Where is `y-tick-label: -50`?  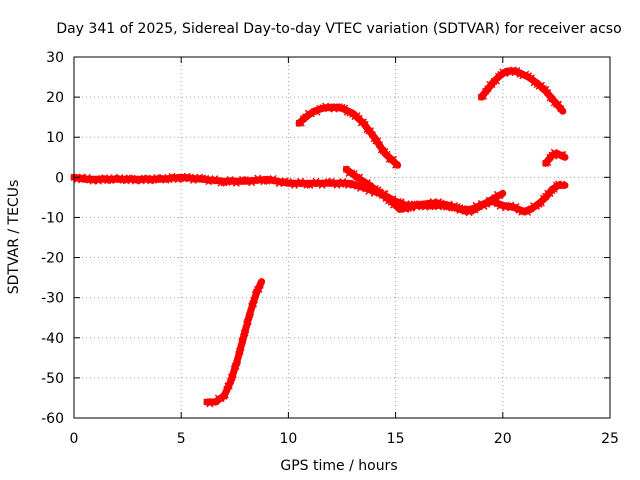 y-tick-label: -50 is located at coordinates (52, 379).